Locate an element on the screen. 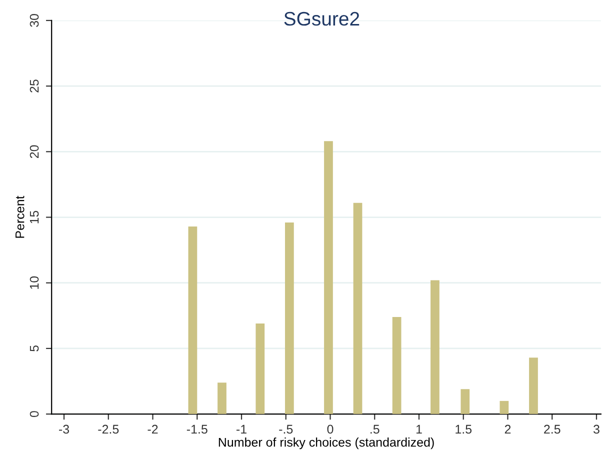 Image resolution: width=607 pixels, height=455 pixels. x-tick-label: 2 is located at coordinates (507, 429).